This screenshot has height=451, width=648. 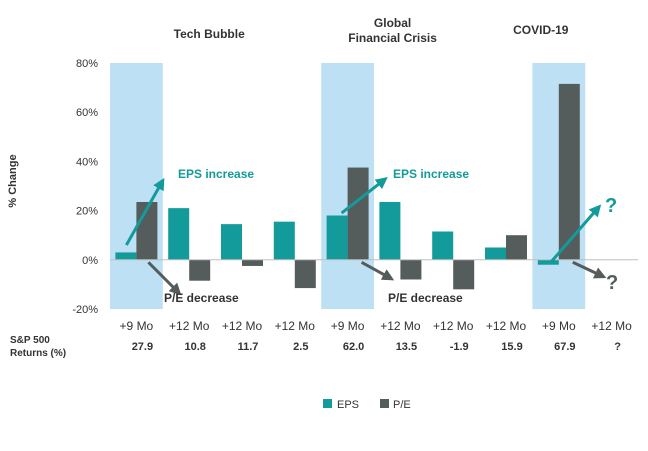 I want to click on y-tick-label: 60%, so click(x=87, y=113).